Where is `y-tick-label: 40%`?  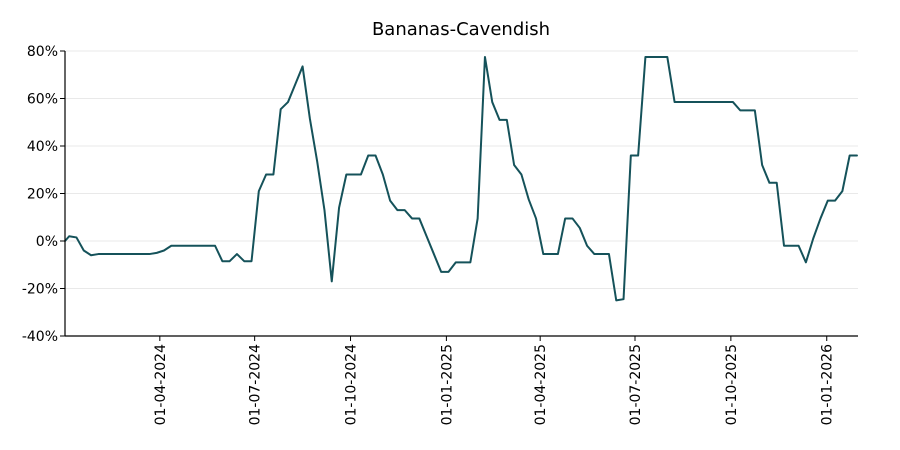 y-tick-label: 40% is located at coordinates (42, 147).